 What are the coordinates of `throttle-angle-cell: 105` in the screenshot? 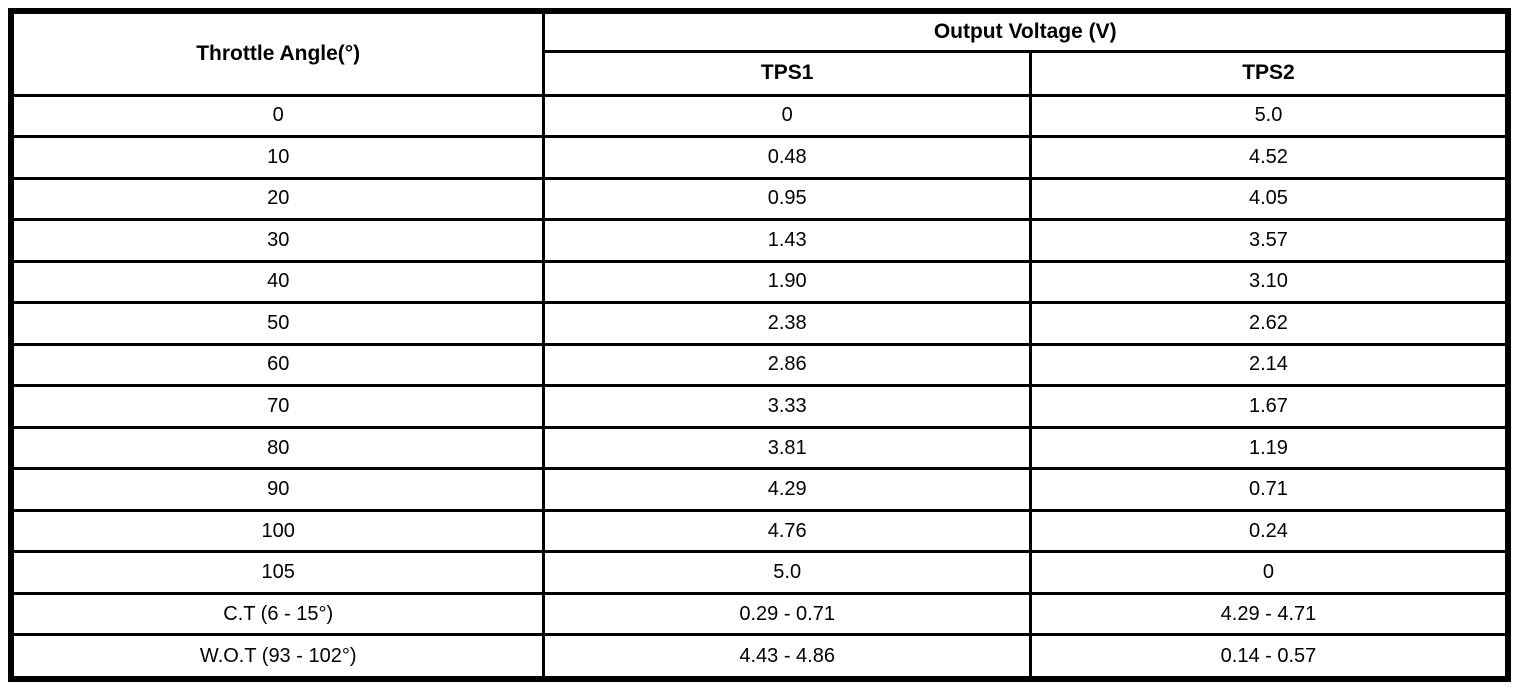 It's located at (277, 572).